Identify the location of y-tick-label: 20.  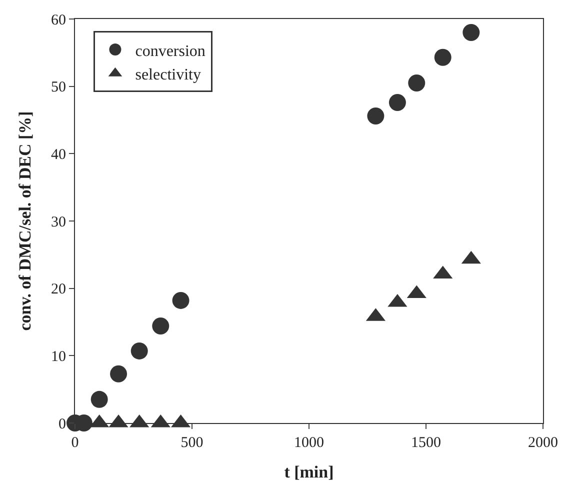
(58, 290).